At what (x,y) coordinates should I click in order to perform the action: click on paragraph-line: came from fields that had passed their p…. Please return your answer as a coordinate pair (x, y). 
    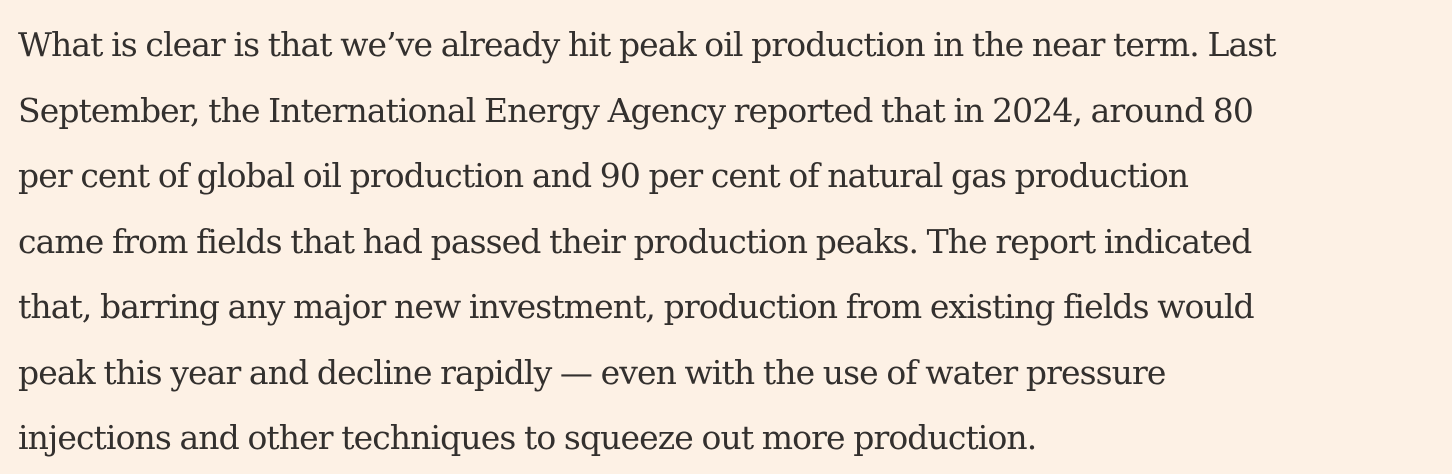
    Looking at the image, I should click on (635, 241).